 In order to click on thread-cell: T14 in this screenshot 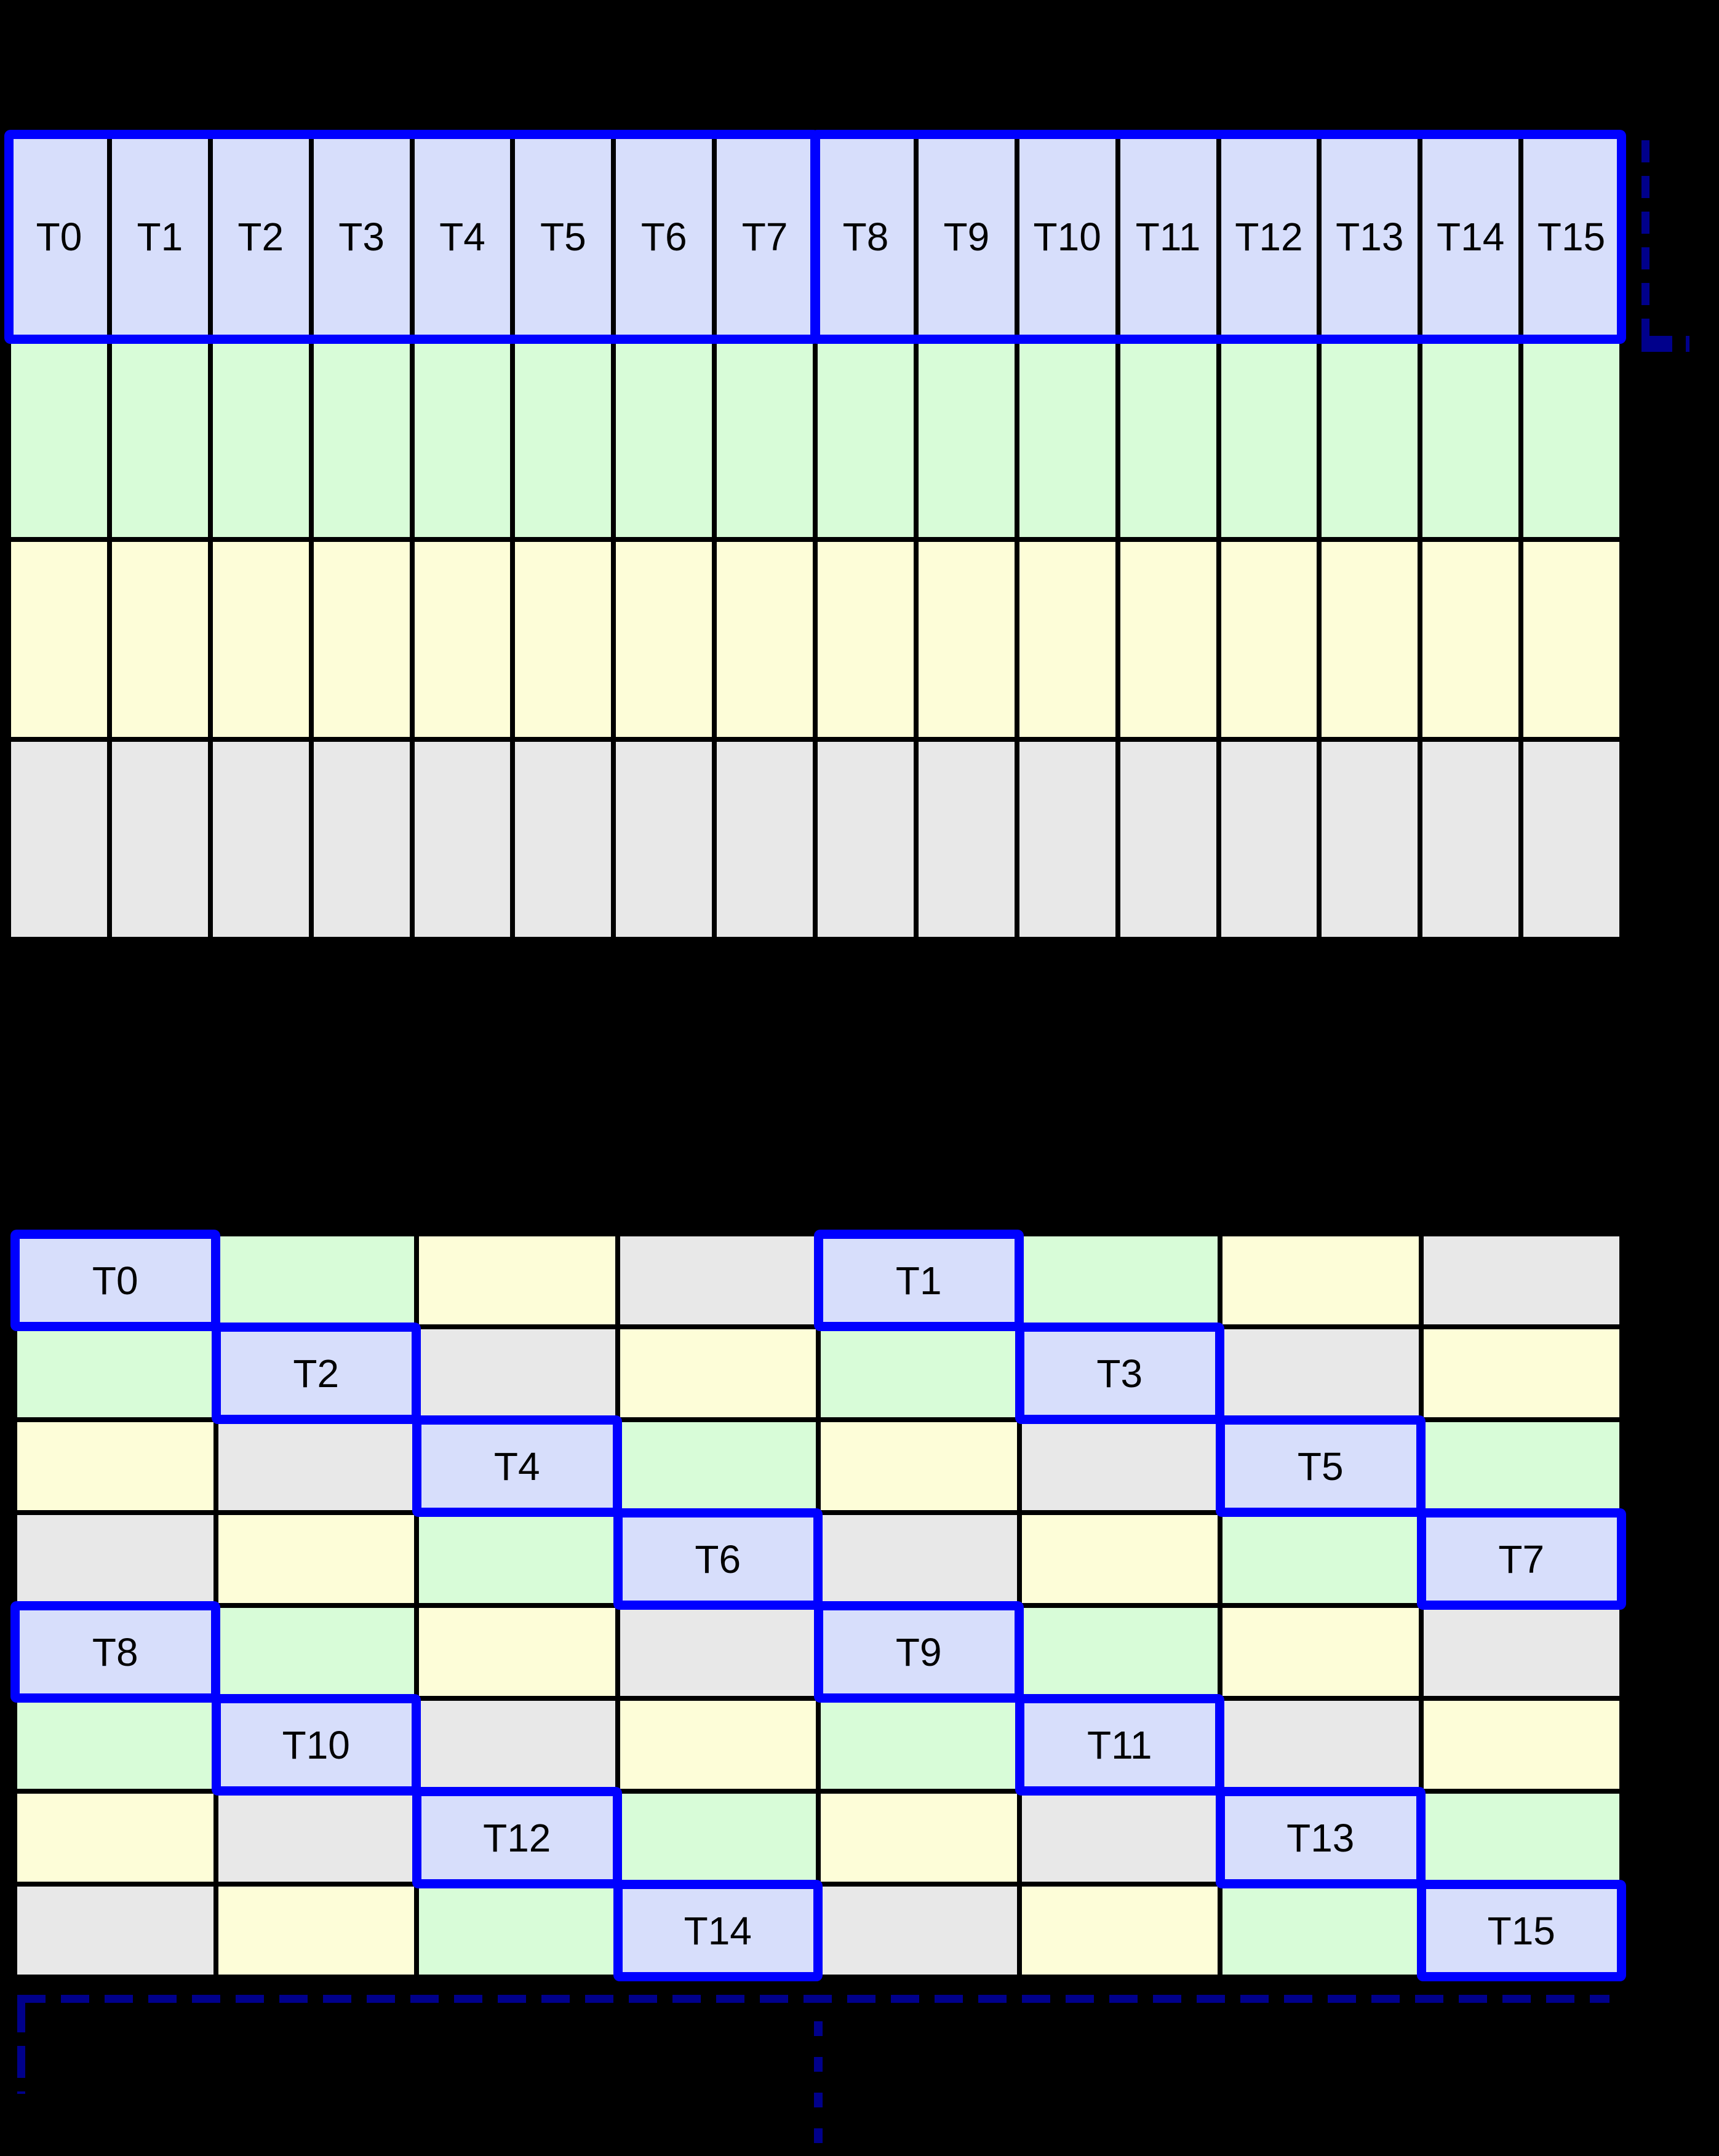, I will do `click(718, 1931)`.